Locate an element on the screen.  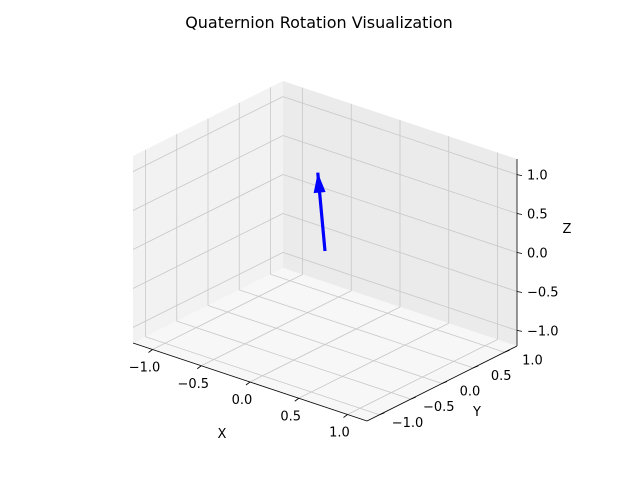
y-axis-label: Y is located at coordinates (476, 412).